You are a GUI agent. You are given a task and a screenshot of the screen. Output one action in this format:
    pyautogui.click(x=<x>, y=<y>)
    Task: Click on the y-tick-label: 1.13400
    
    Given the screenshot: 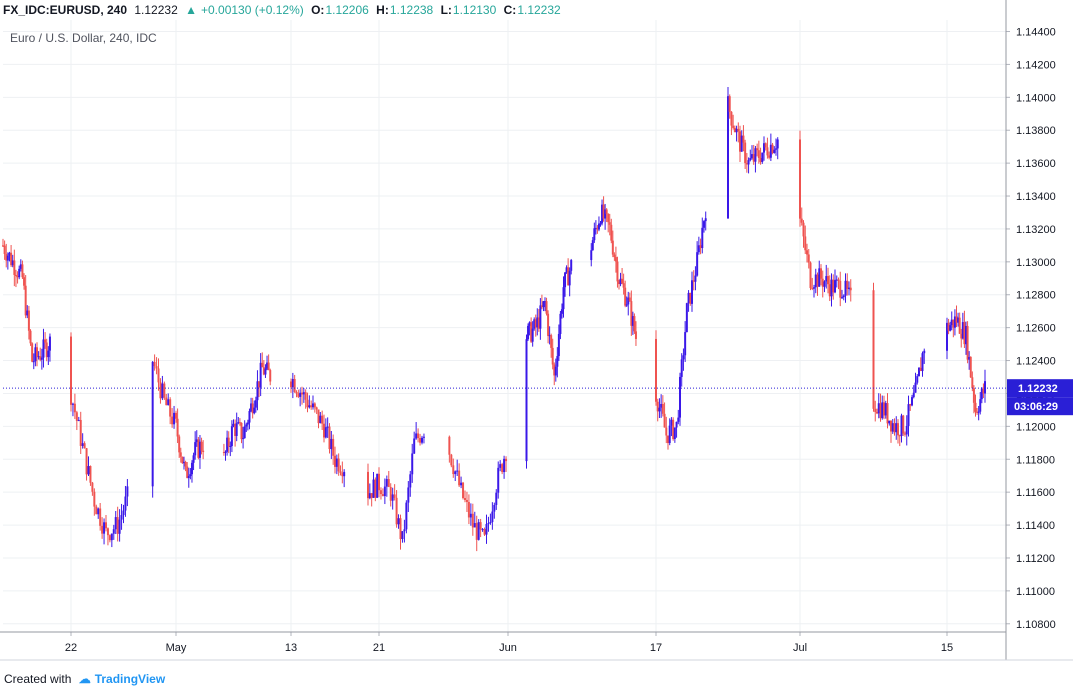 What is the action you would take?
    pyautogui.click(x=1036, y=197)
    